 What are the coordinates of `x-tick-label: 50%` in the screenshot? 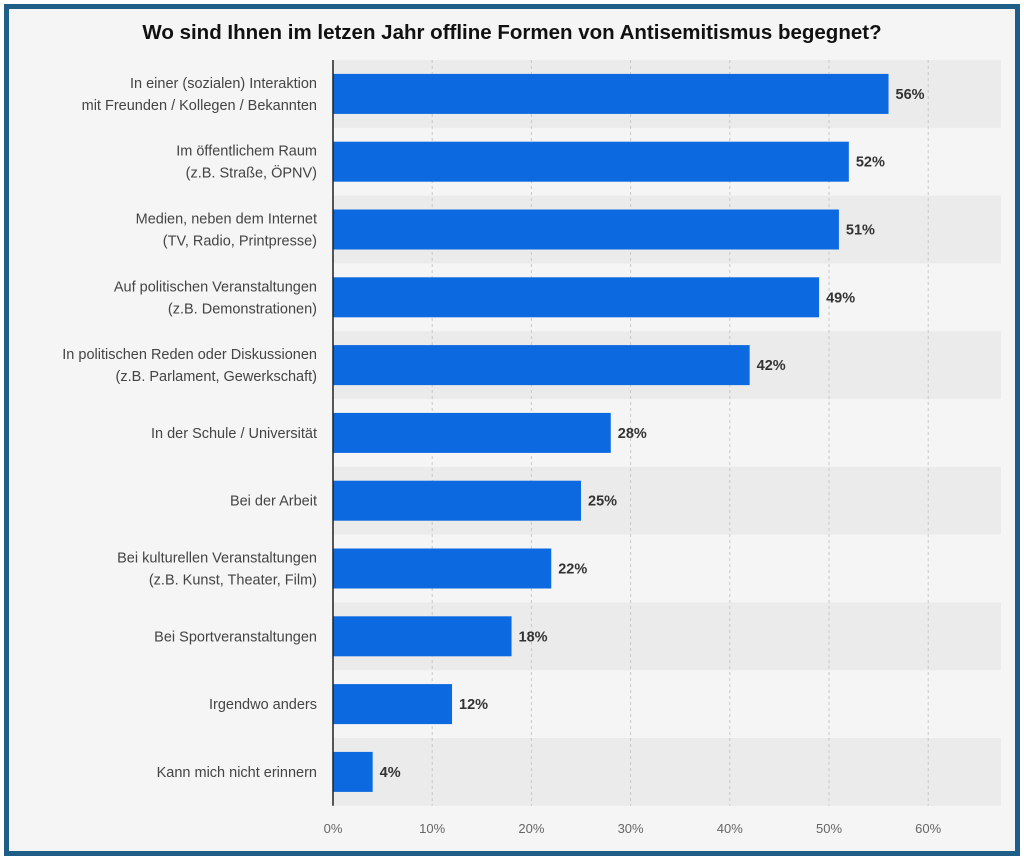 It's located at (829, 828).